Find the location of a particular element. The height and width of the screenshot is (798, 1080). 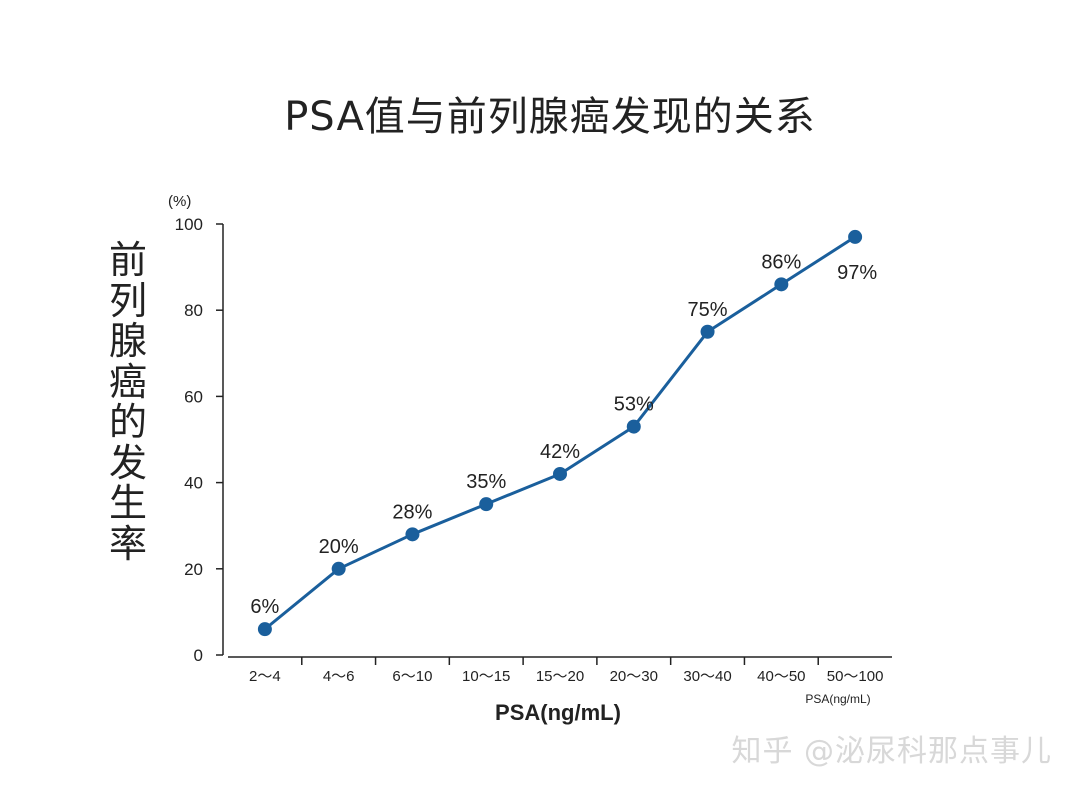

x-tick-label: 30～40 is located at coordinates (707, 676).